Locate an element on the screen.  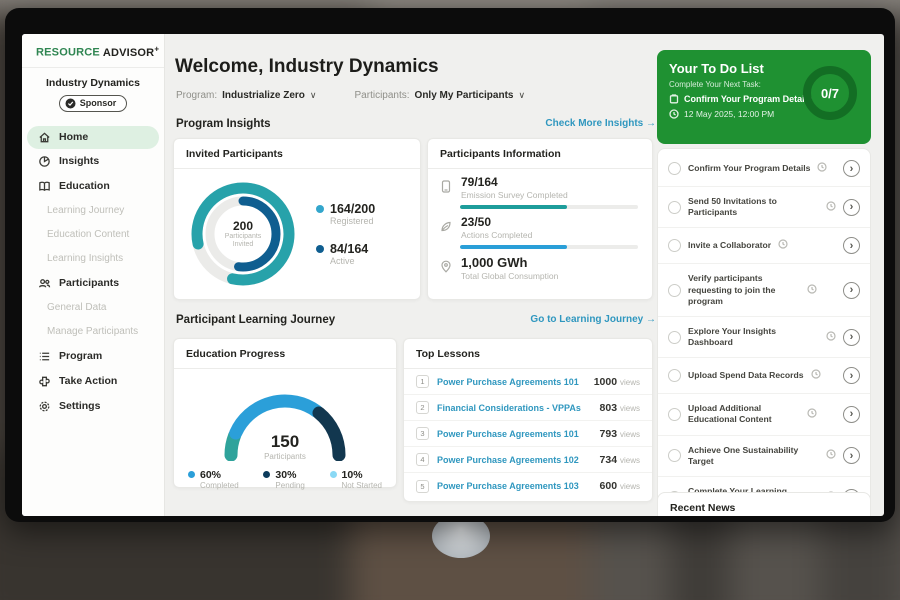
check-more-insights-link: Check More Insights → is located at coordinates (600, 123).